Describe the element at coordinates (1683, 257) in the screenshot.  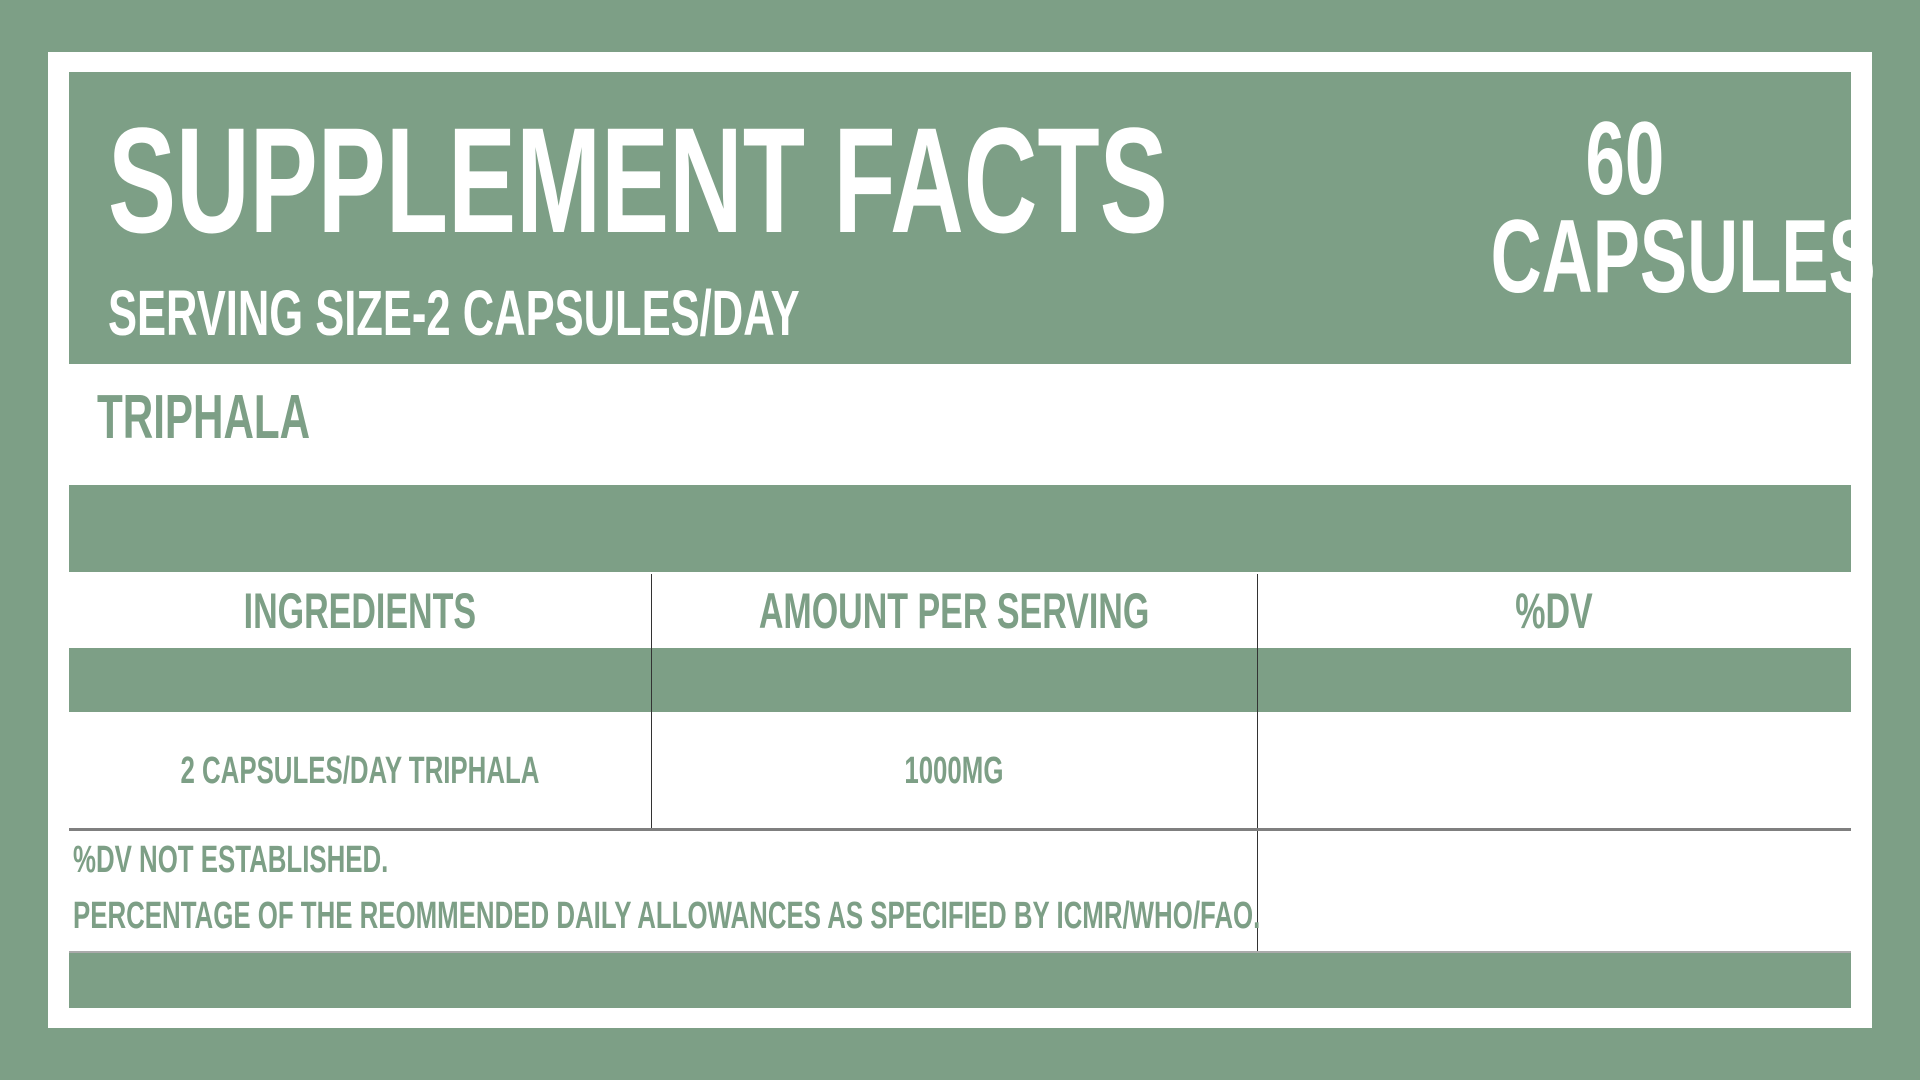
I see `capsule-unit: CAPSULES` at that location.